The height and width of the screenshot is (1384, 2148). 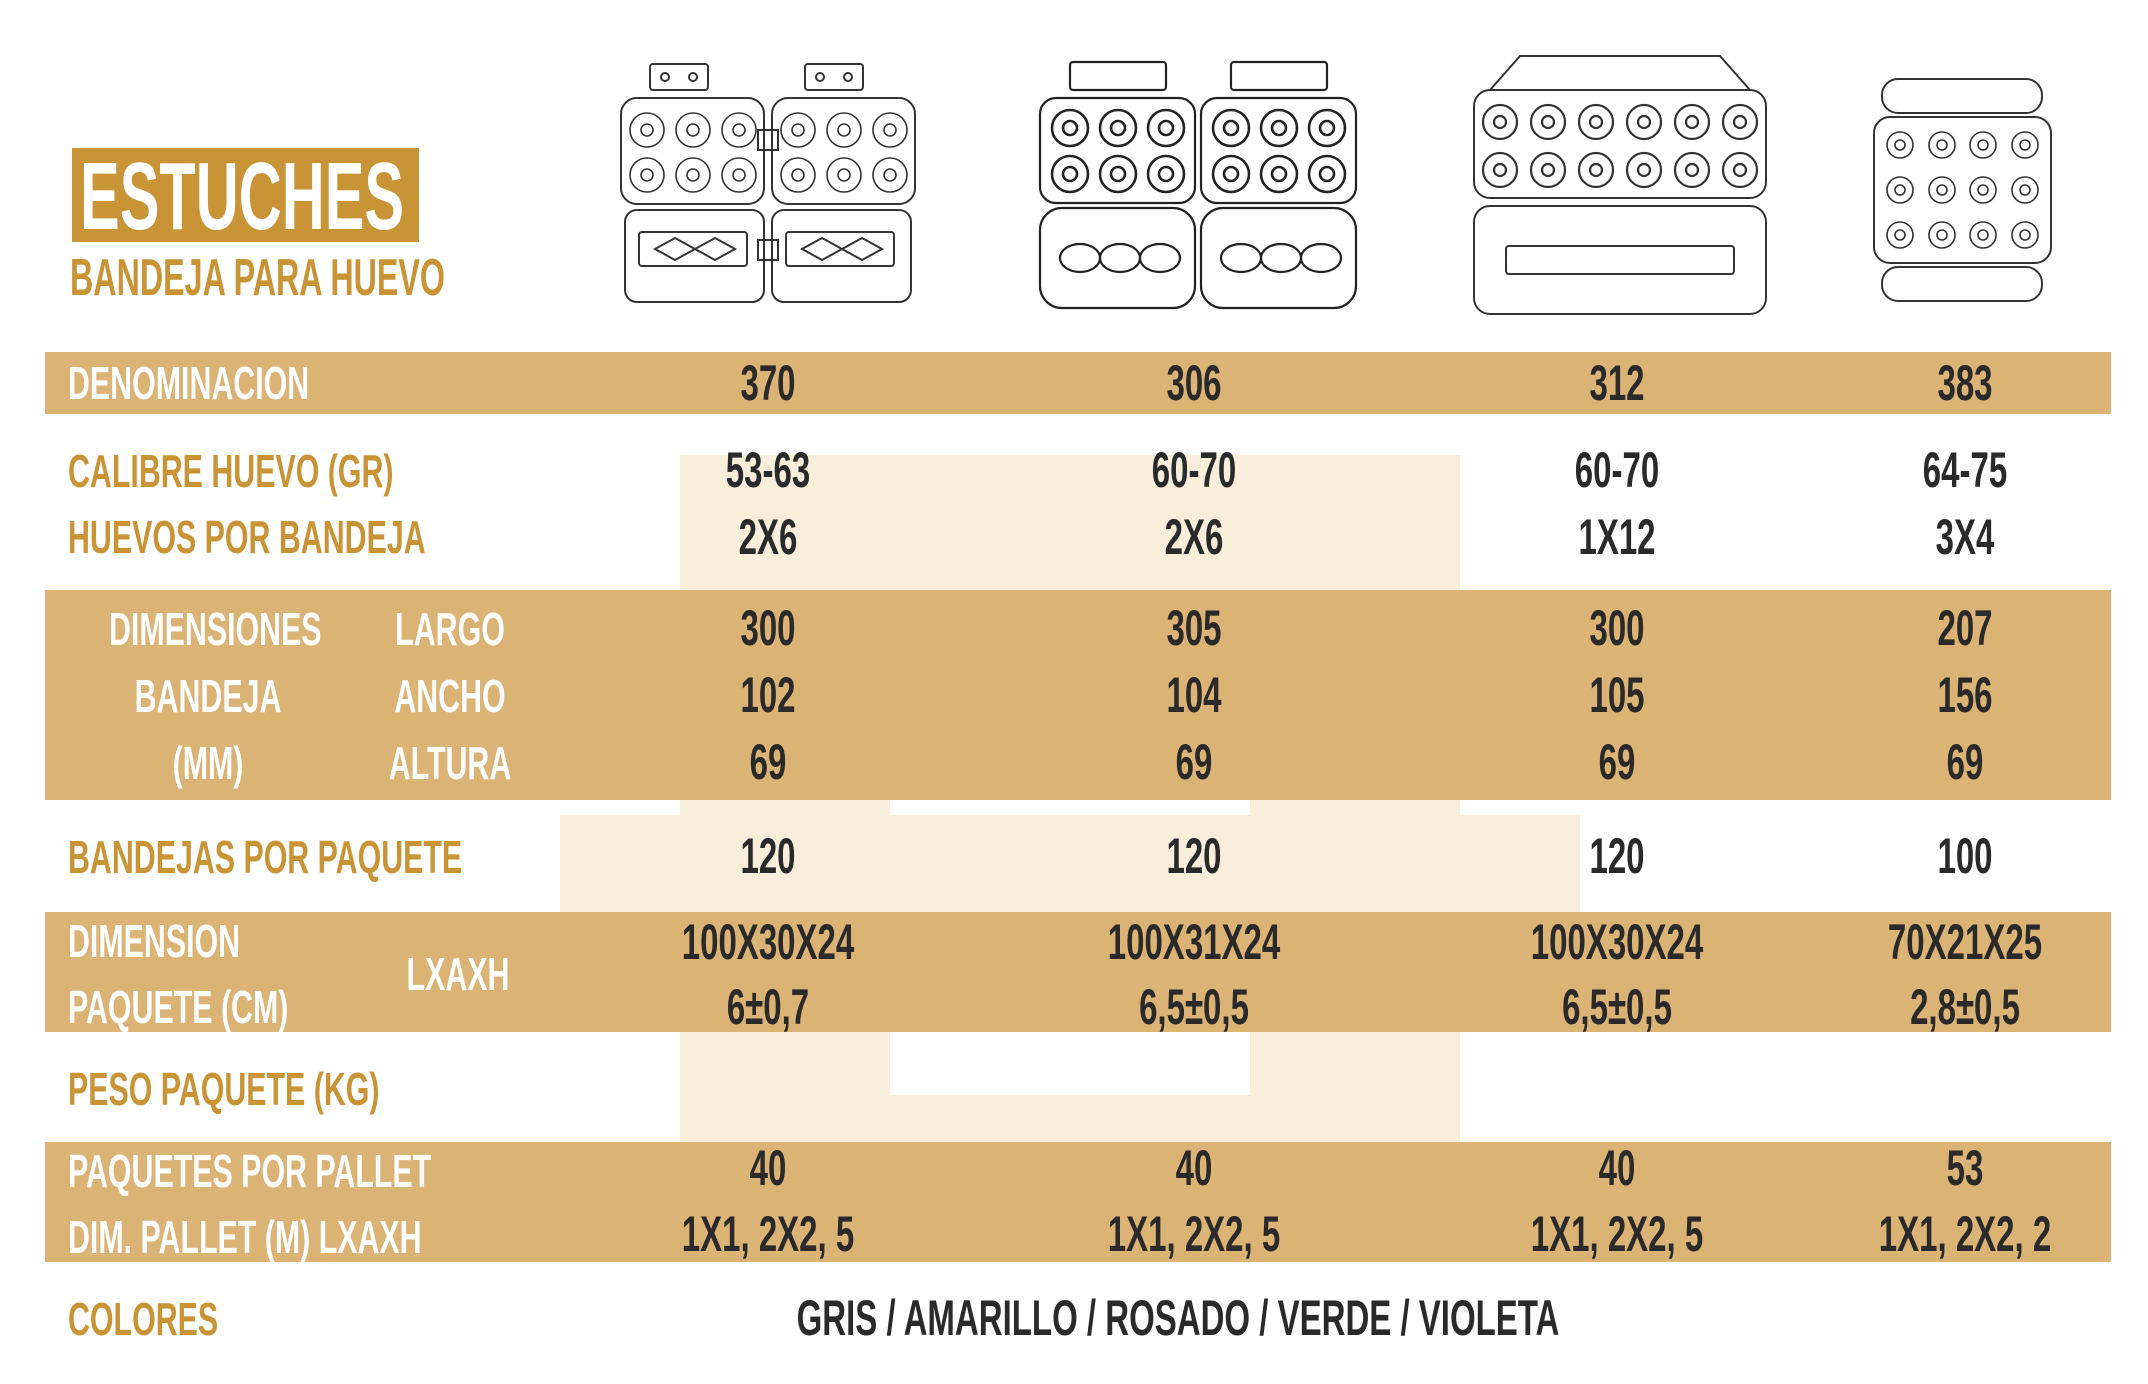 I want to click on label-colores: COLORES, so click(x=143, y=1319).